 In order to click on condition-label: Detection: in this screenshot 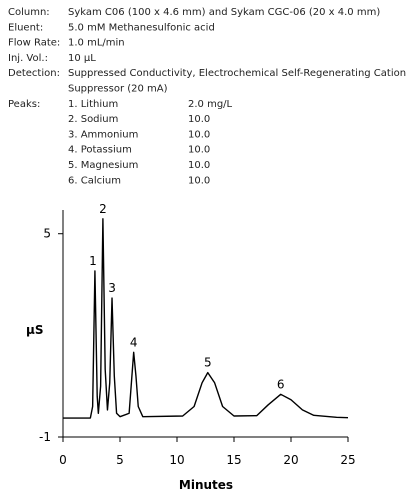, I will do `click(34, 73)`.